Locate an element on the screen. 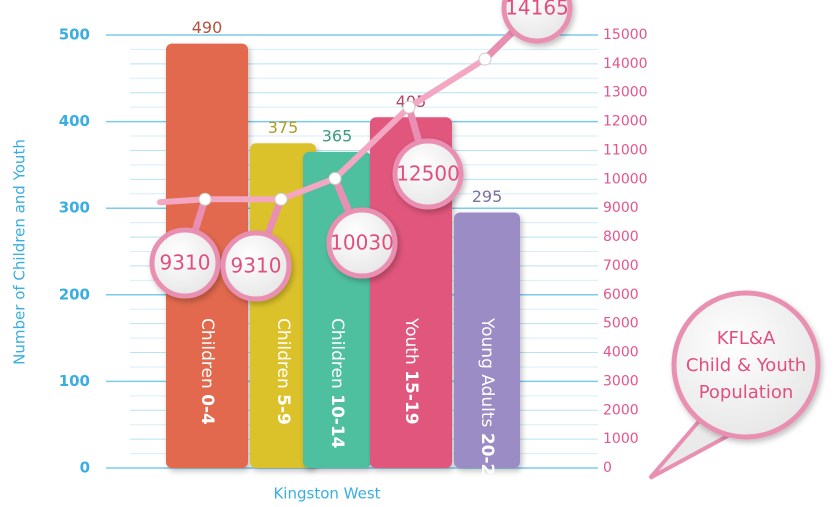 The width and height of the screenshot is (838, 507). bubble-label: 14165 is located at coordinates (537, 10).